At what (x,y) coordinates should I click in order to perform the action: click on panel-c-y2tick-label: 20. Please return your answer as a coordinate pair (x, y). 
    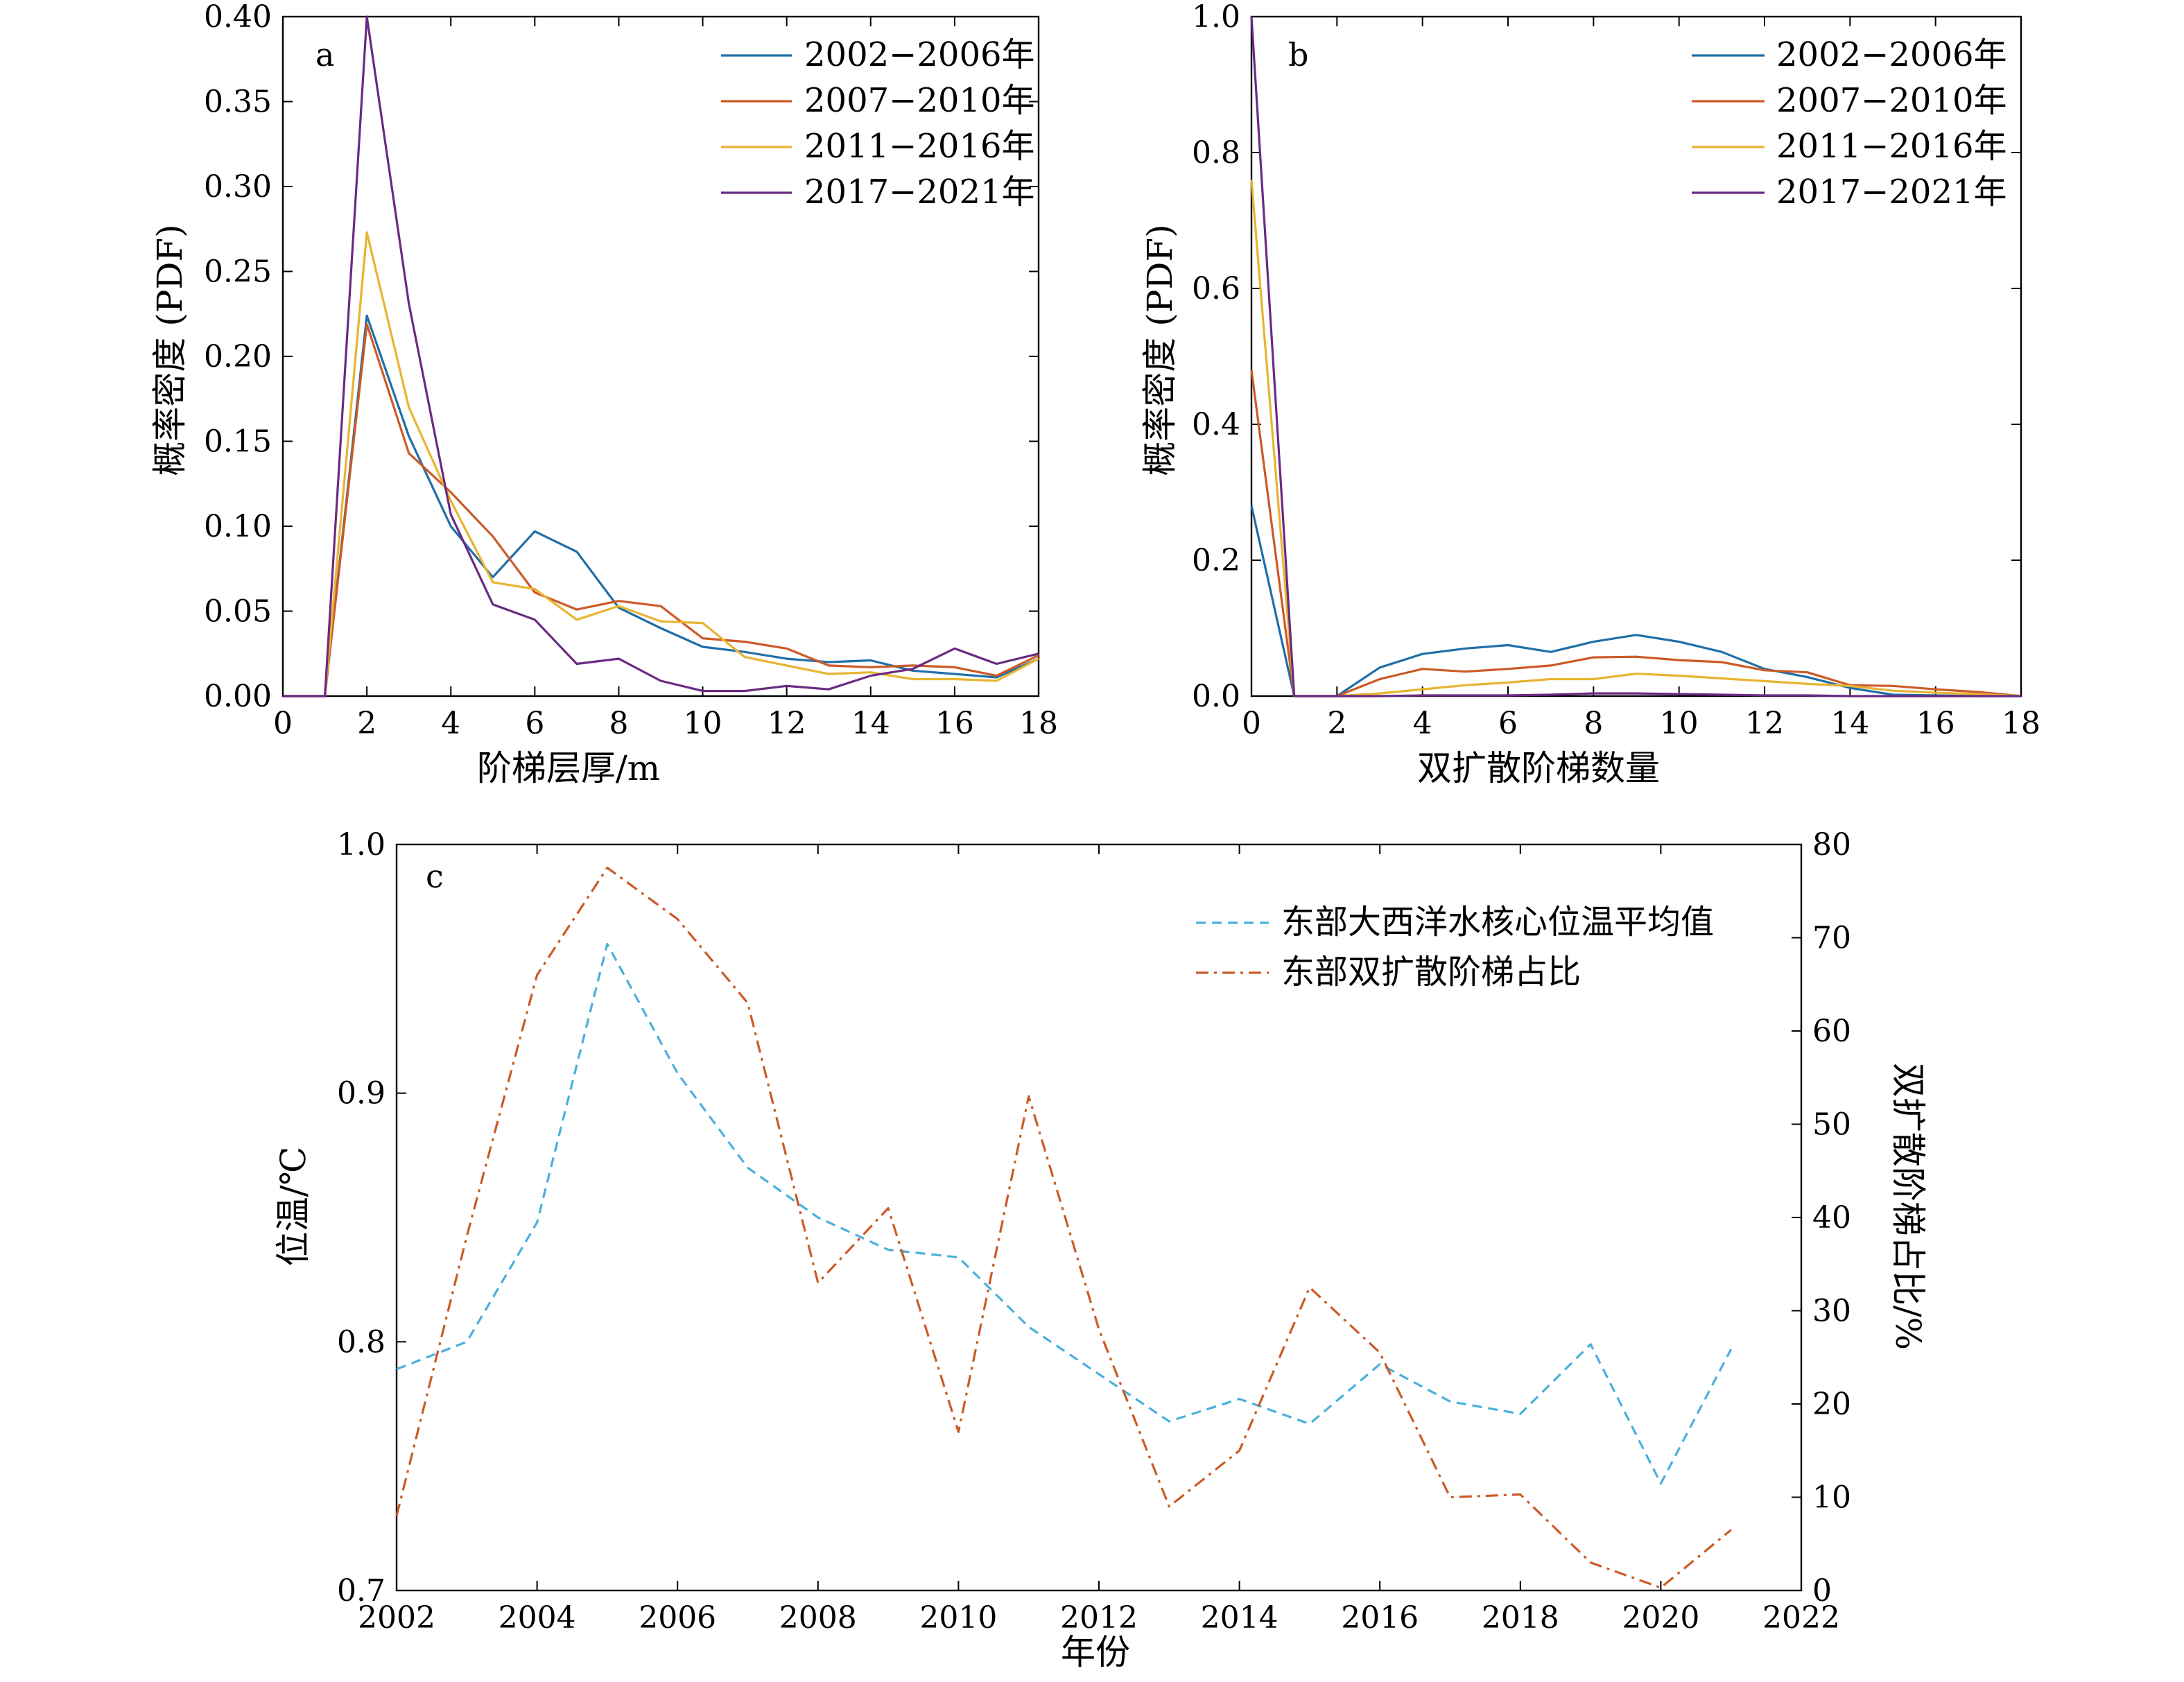
    Looking at the image, I should click on (1832, 1404).